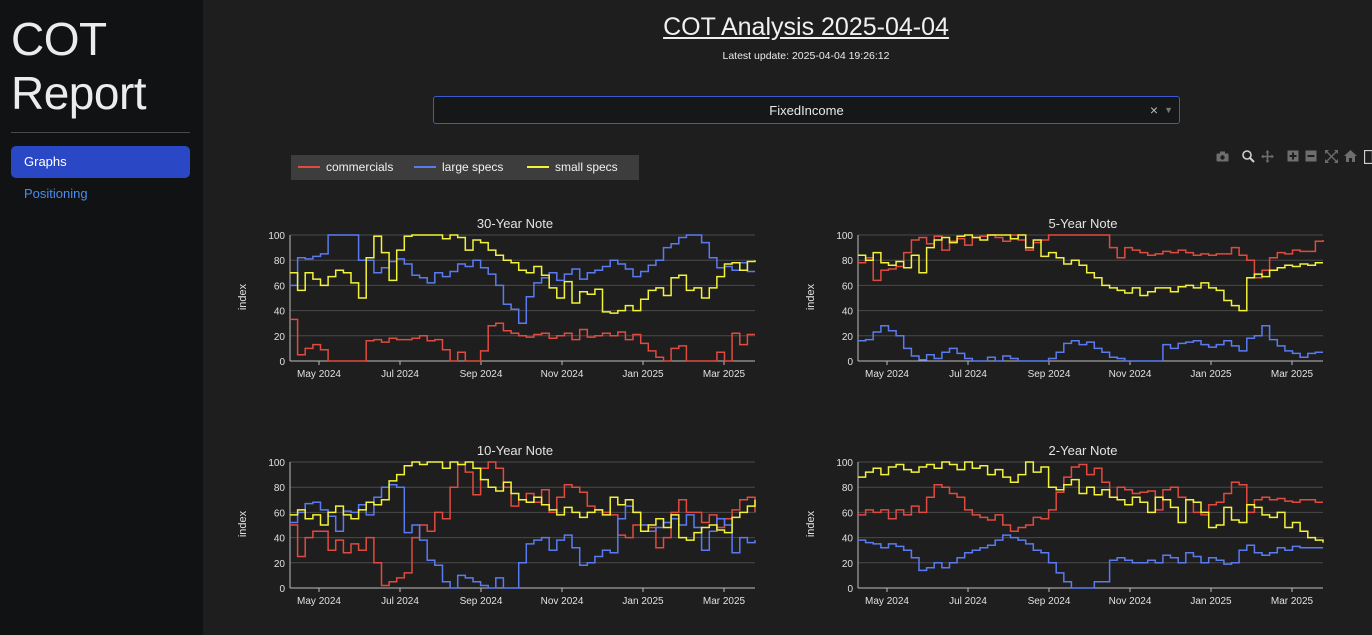 This screenshot has height=635, width=1372. I want to click on home-icon, so click(1350, 158).